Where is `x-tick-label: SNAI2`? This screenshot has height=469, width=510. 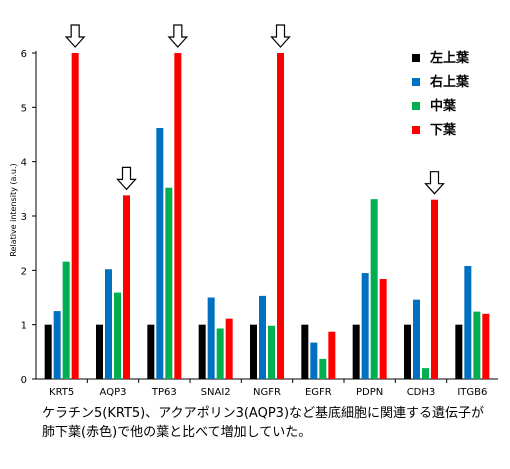 x-tick-label: SNAI2 is located at coordinates (216, 392).